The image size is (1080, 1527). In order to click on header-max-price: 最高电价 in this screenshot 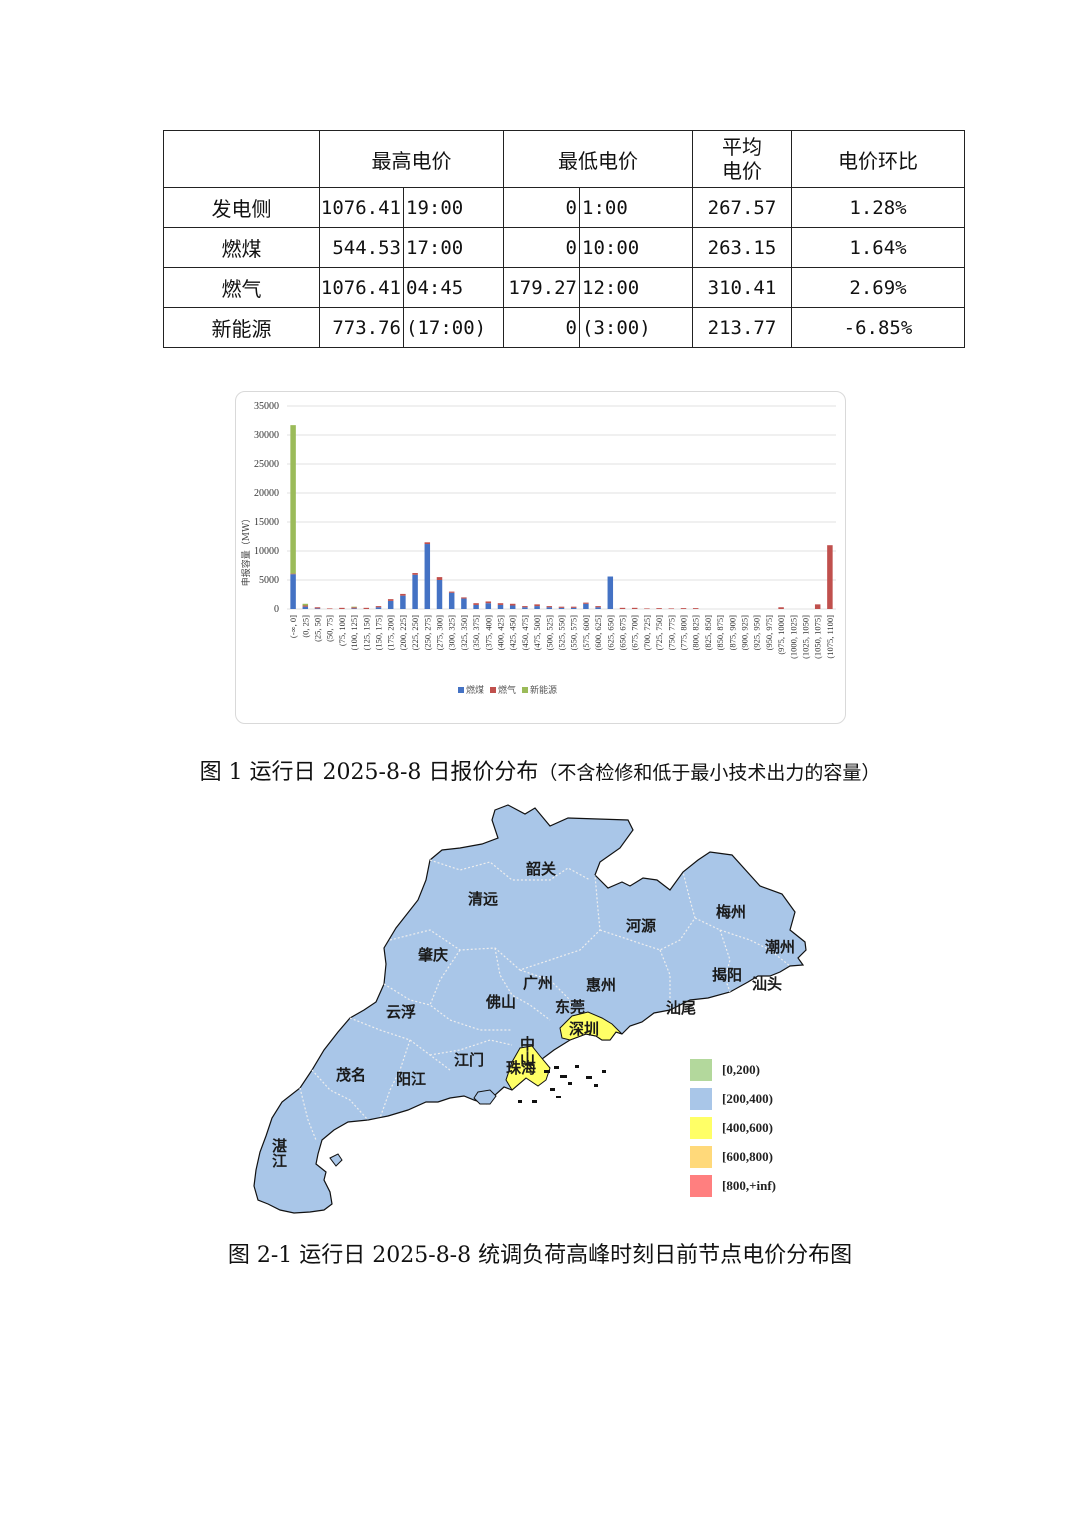, I will do `click(411, 159)`.